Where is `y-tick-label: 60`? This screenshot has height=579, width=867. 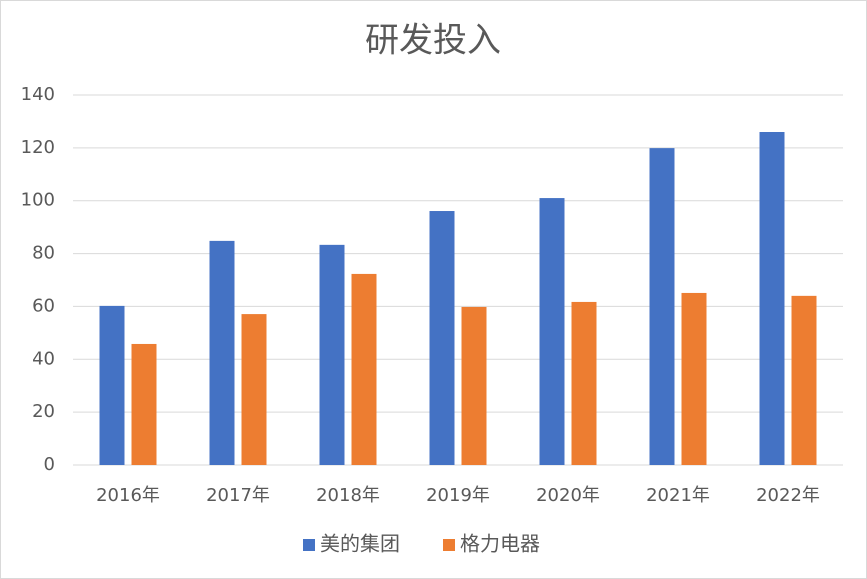 y-tick-label: 60 is located at coordinates (43, 305).